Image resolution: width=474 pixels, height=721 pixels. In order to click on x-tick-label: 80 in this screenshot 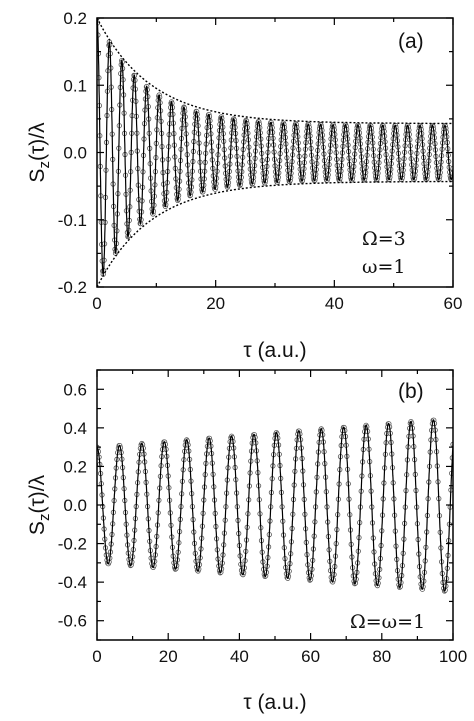, I will do `click(381, 656)`.